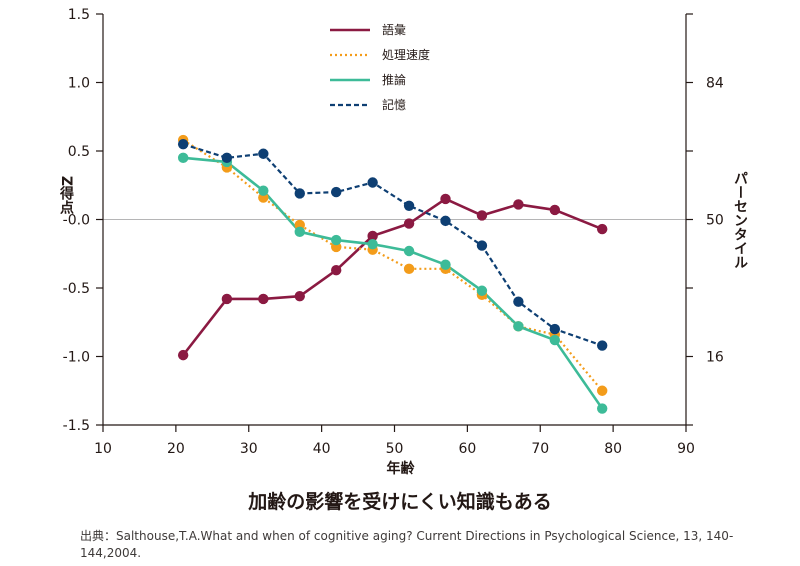  Describe the element at coordinates (467, 449) in the screenshot. I see `x-tick-label: 60` at that location.